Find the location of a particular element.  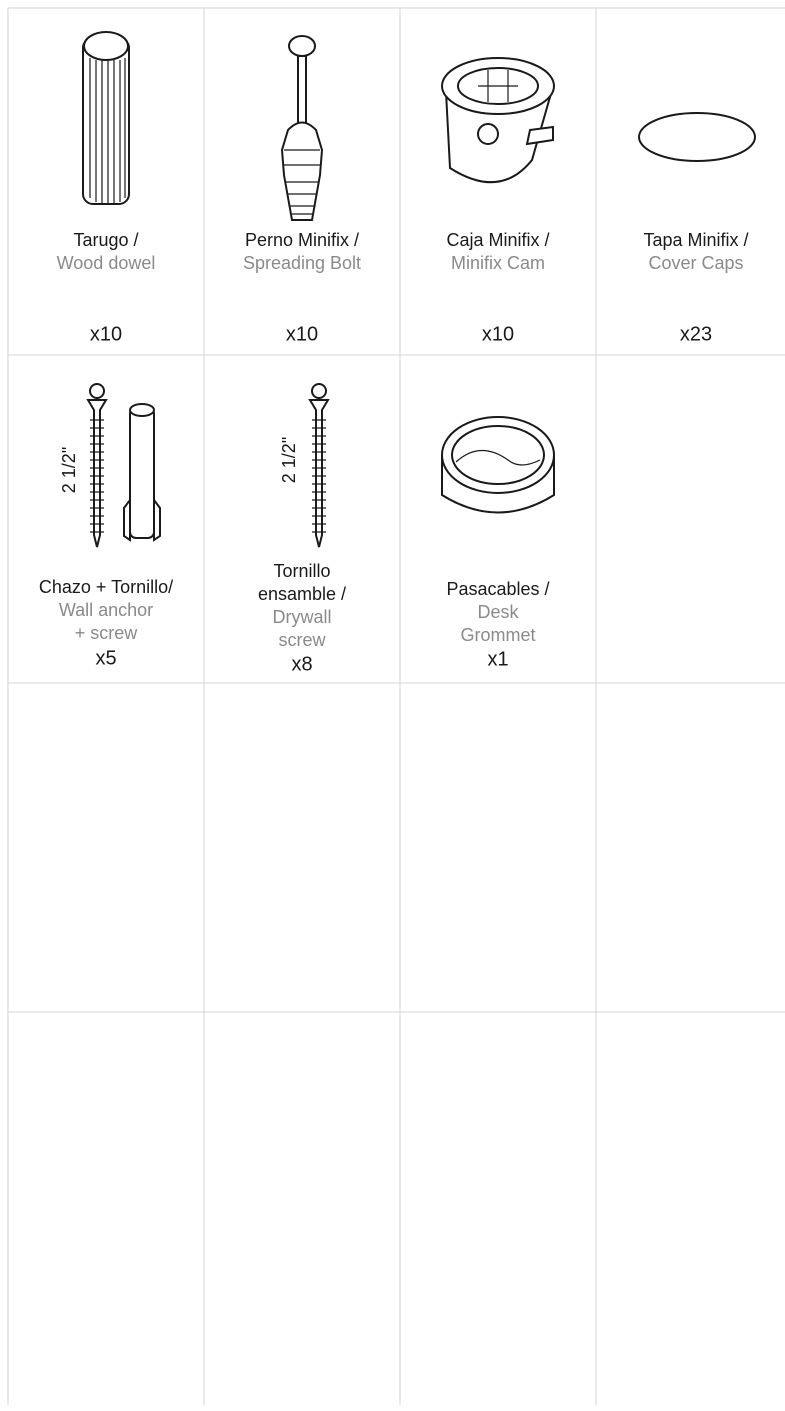

part-name: Caja Minifix / is located at coordinates (497, 240).